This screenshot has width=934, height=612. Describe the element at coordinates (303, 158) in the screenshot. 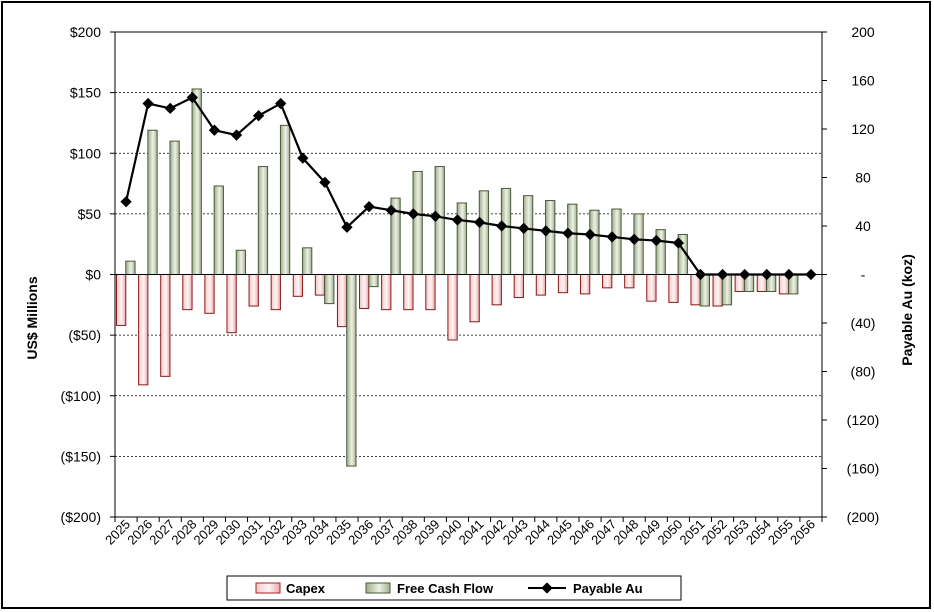

I see `payable-au-marker-2033` at that location.